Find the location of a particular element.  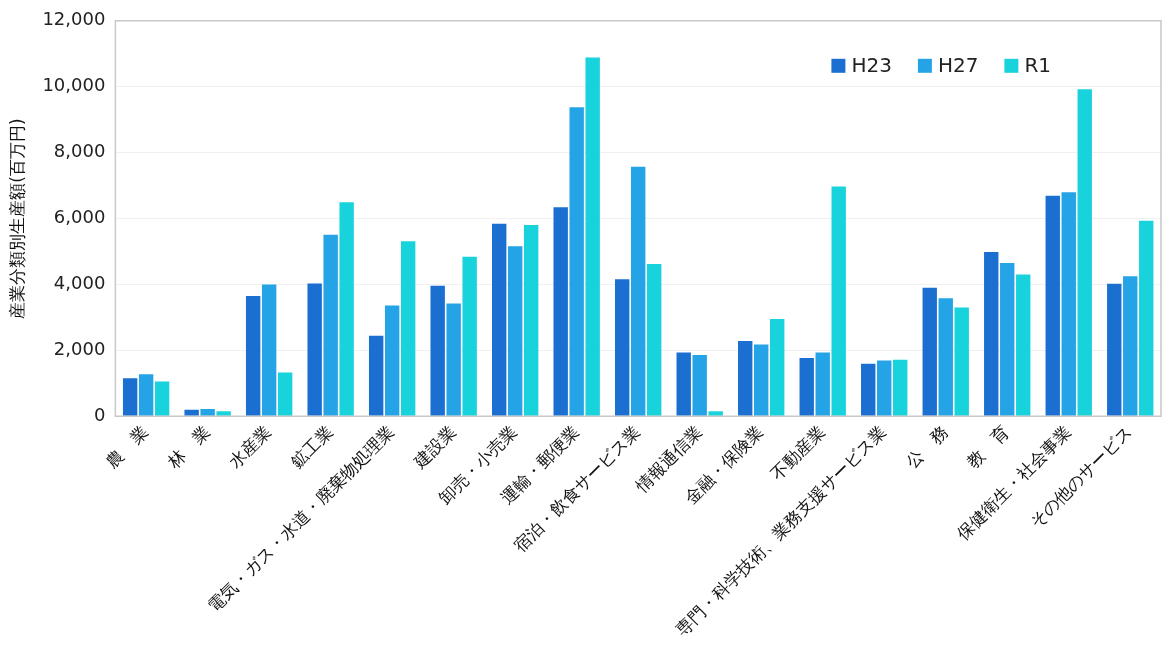

legend-label: H27 is located at coordinates (958, 65).